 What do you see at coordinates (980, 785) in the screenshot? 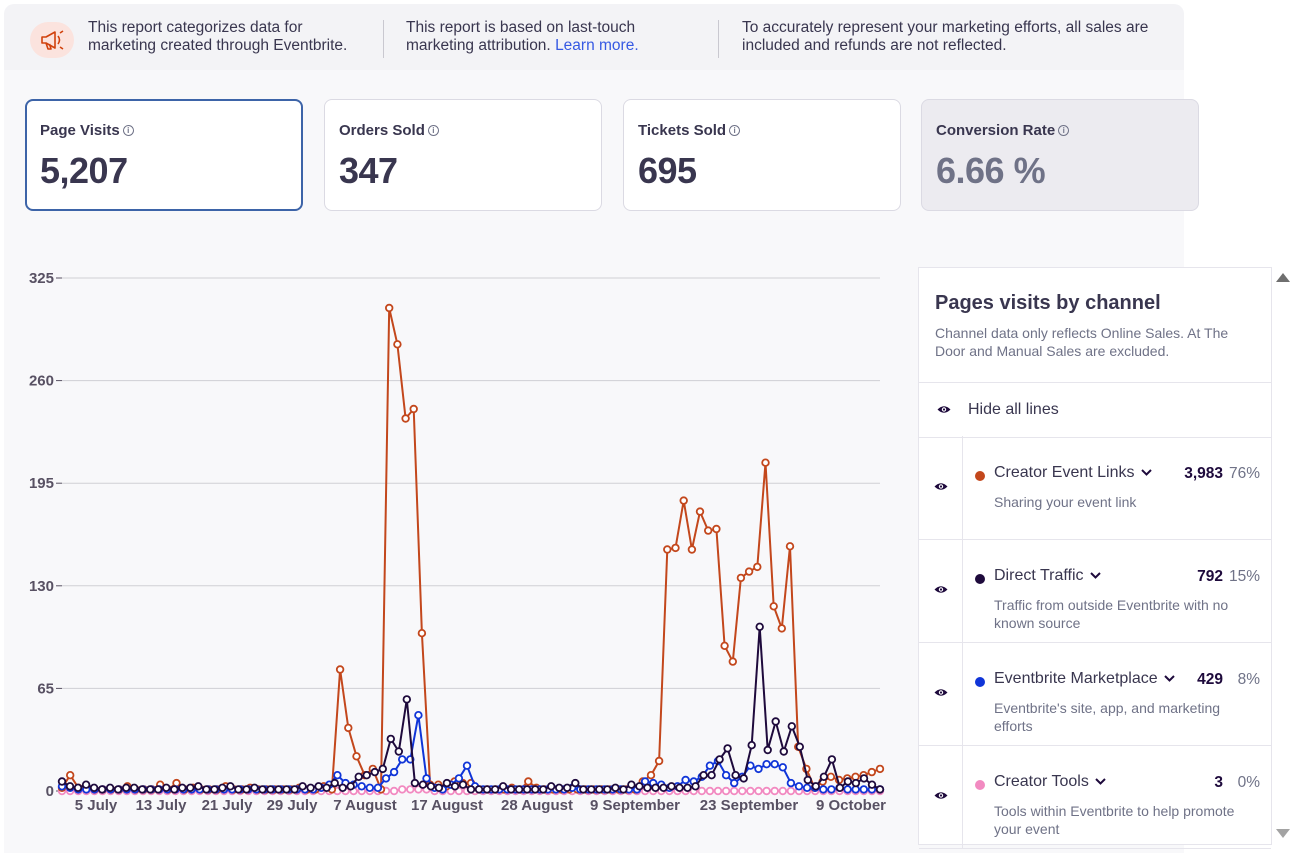
I see `channel-color-dot` at bounding box center [980, 785].